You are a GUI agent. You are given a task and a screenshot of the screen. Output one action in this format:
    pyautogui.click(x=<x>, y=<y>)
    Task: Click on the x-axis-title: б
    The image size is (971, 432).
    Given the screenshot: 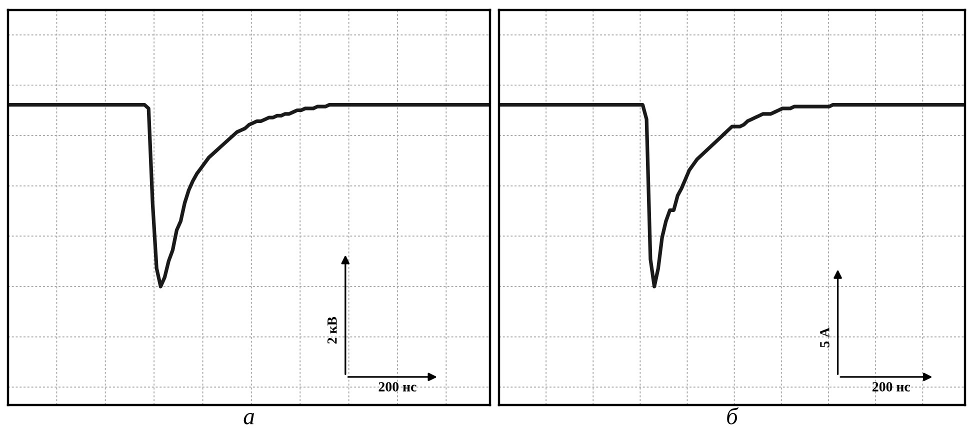 What is the action you would take?
    pyautogui.click(x=733, y=415)
    